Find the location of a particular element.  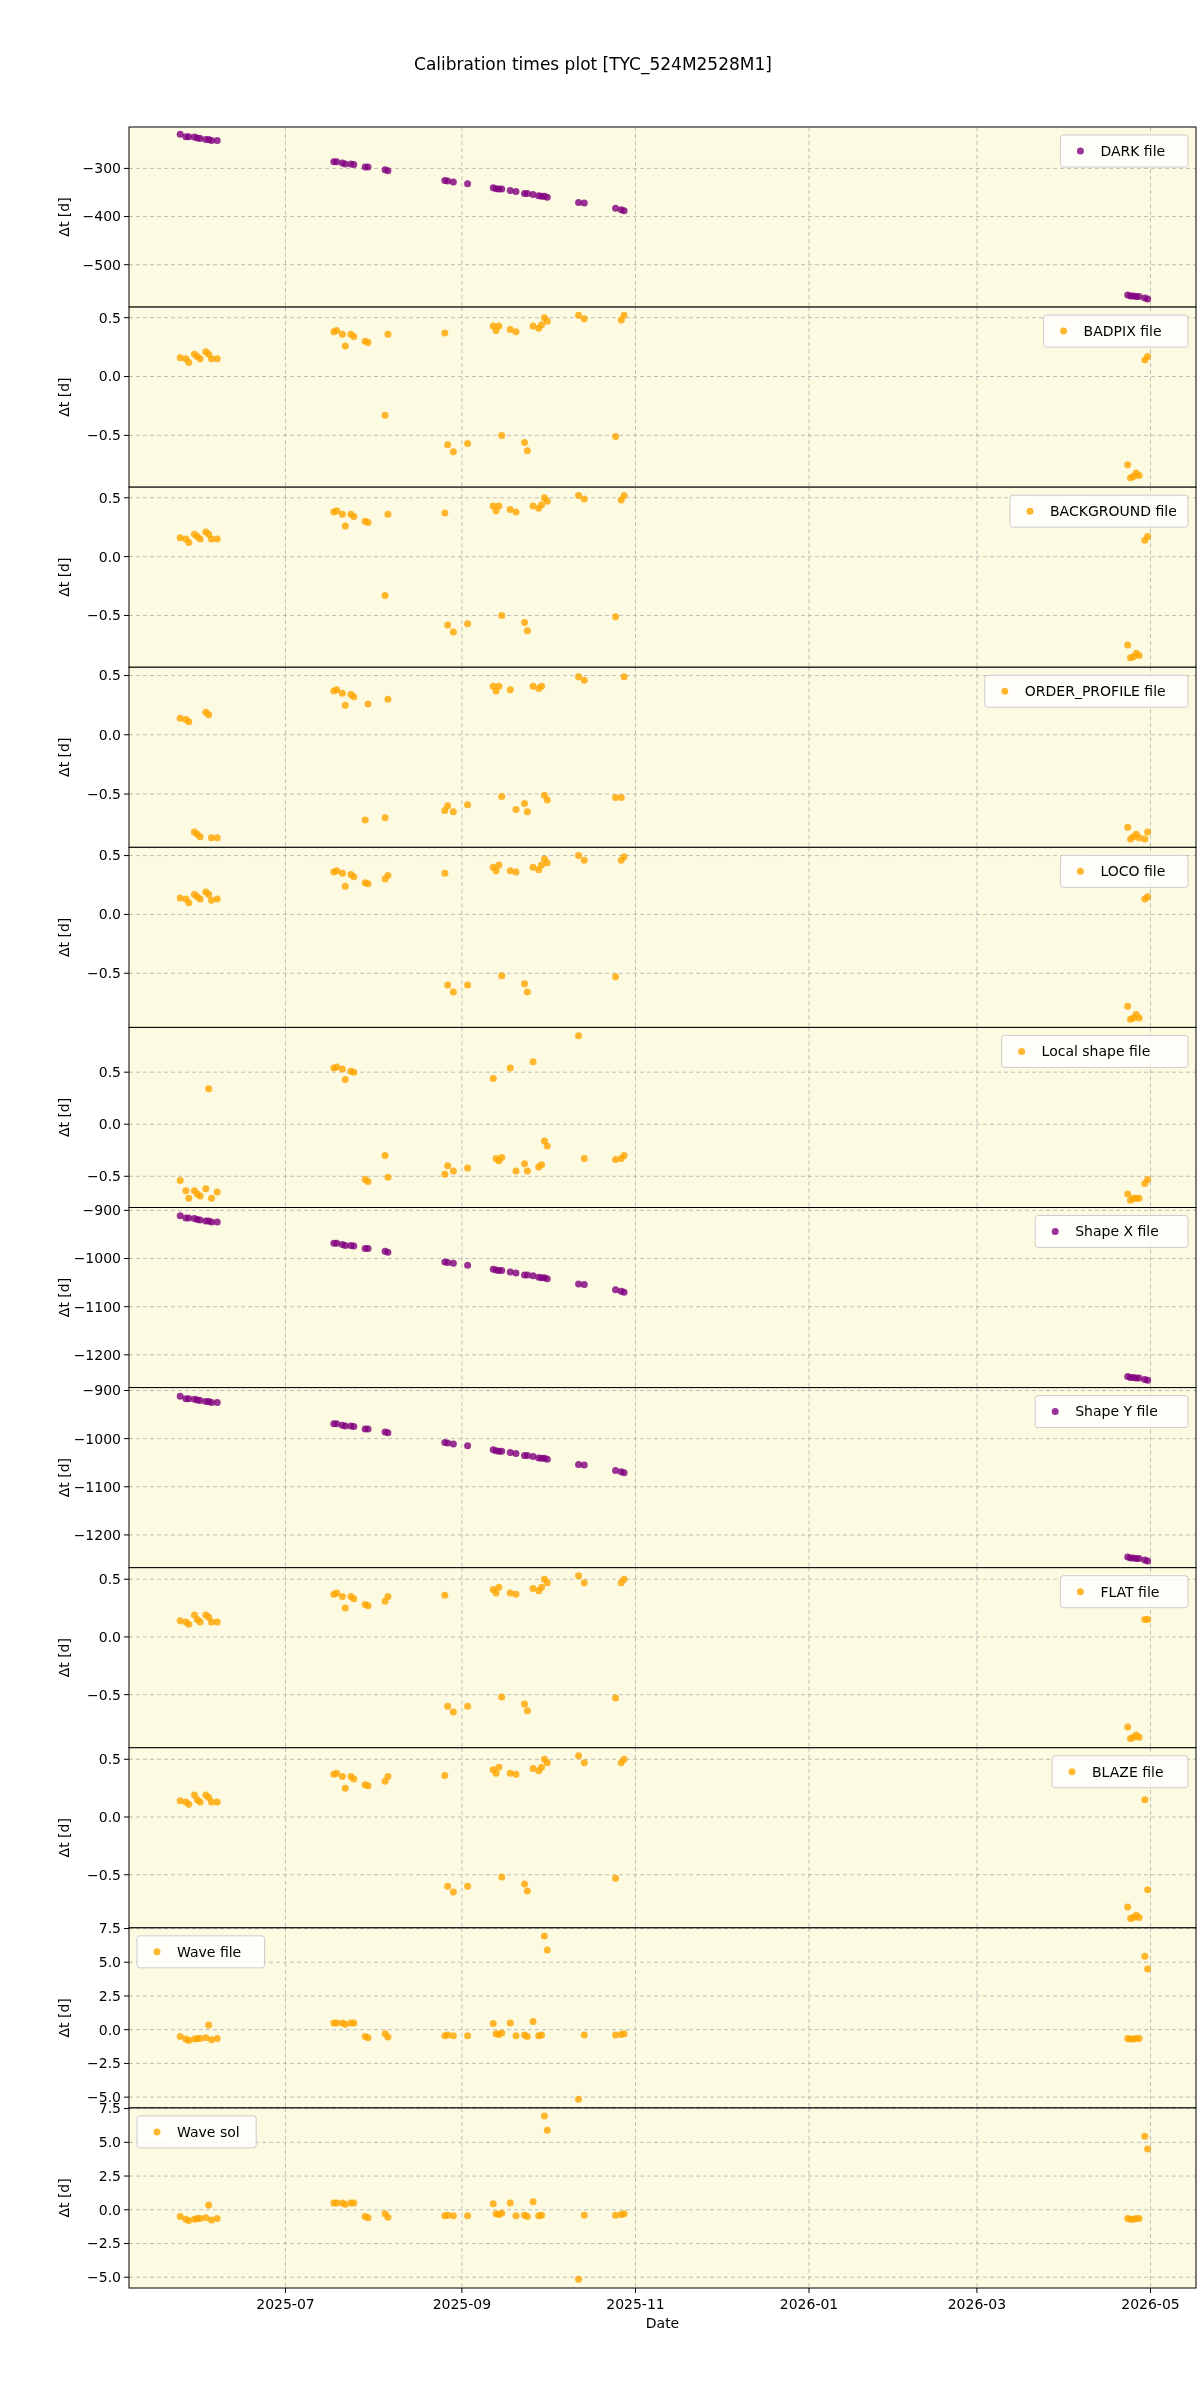

x-tick-label: 2025-11 is located at coordinates (635, 2304).